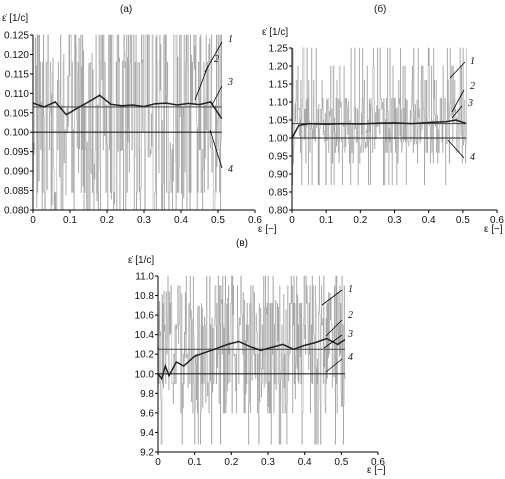 The width and height of the screenshot is (505, 479). Describe the element at coordinates (147, 413) in the screenshot. I see `y-tick-label: 9.6` at that location.